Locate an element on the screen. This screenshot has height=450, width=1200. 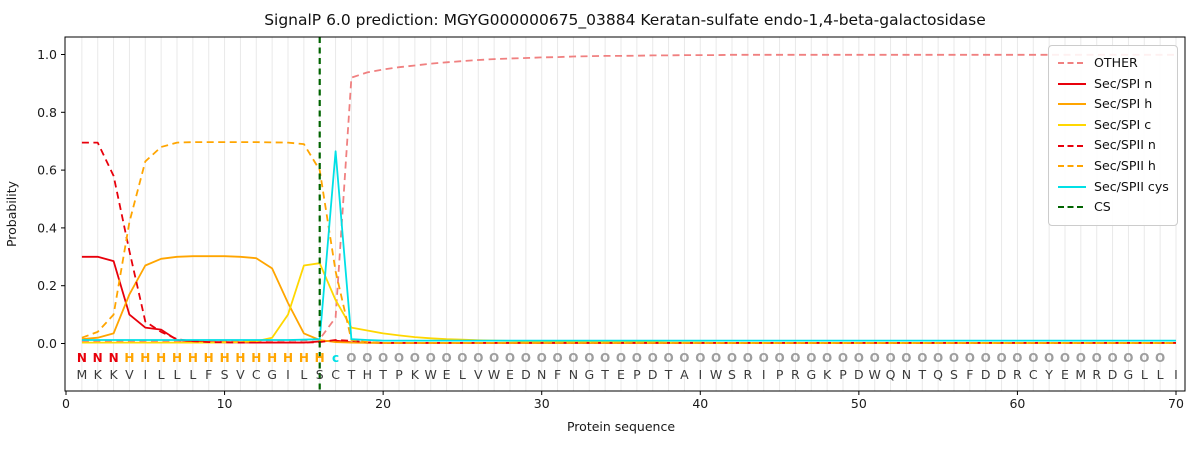
legend-label: Sec/SPI n is located at coordinates (1123, 83).